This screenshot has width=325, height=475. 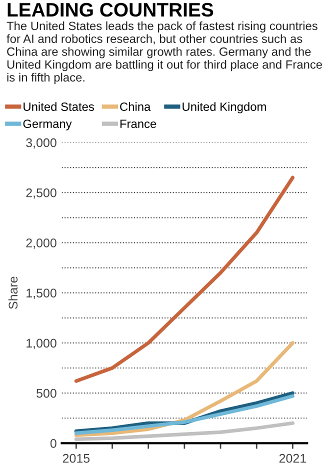 I want to click on x-tick-label: 2015, so click(x=76, y=458).